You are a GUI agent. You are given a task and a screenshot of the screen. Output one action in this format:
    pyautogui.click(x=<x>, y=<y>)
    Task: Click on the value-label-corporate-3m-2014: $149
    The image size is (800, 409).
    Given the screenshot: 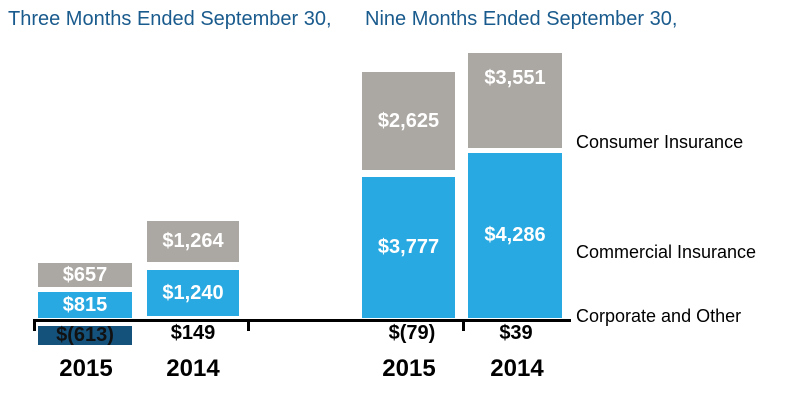 What is the action you would take?
    pyautogui.click(x=193, y=333)
    